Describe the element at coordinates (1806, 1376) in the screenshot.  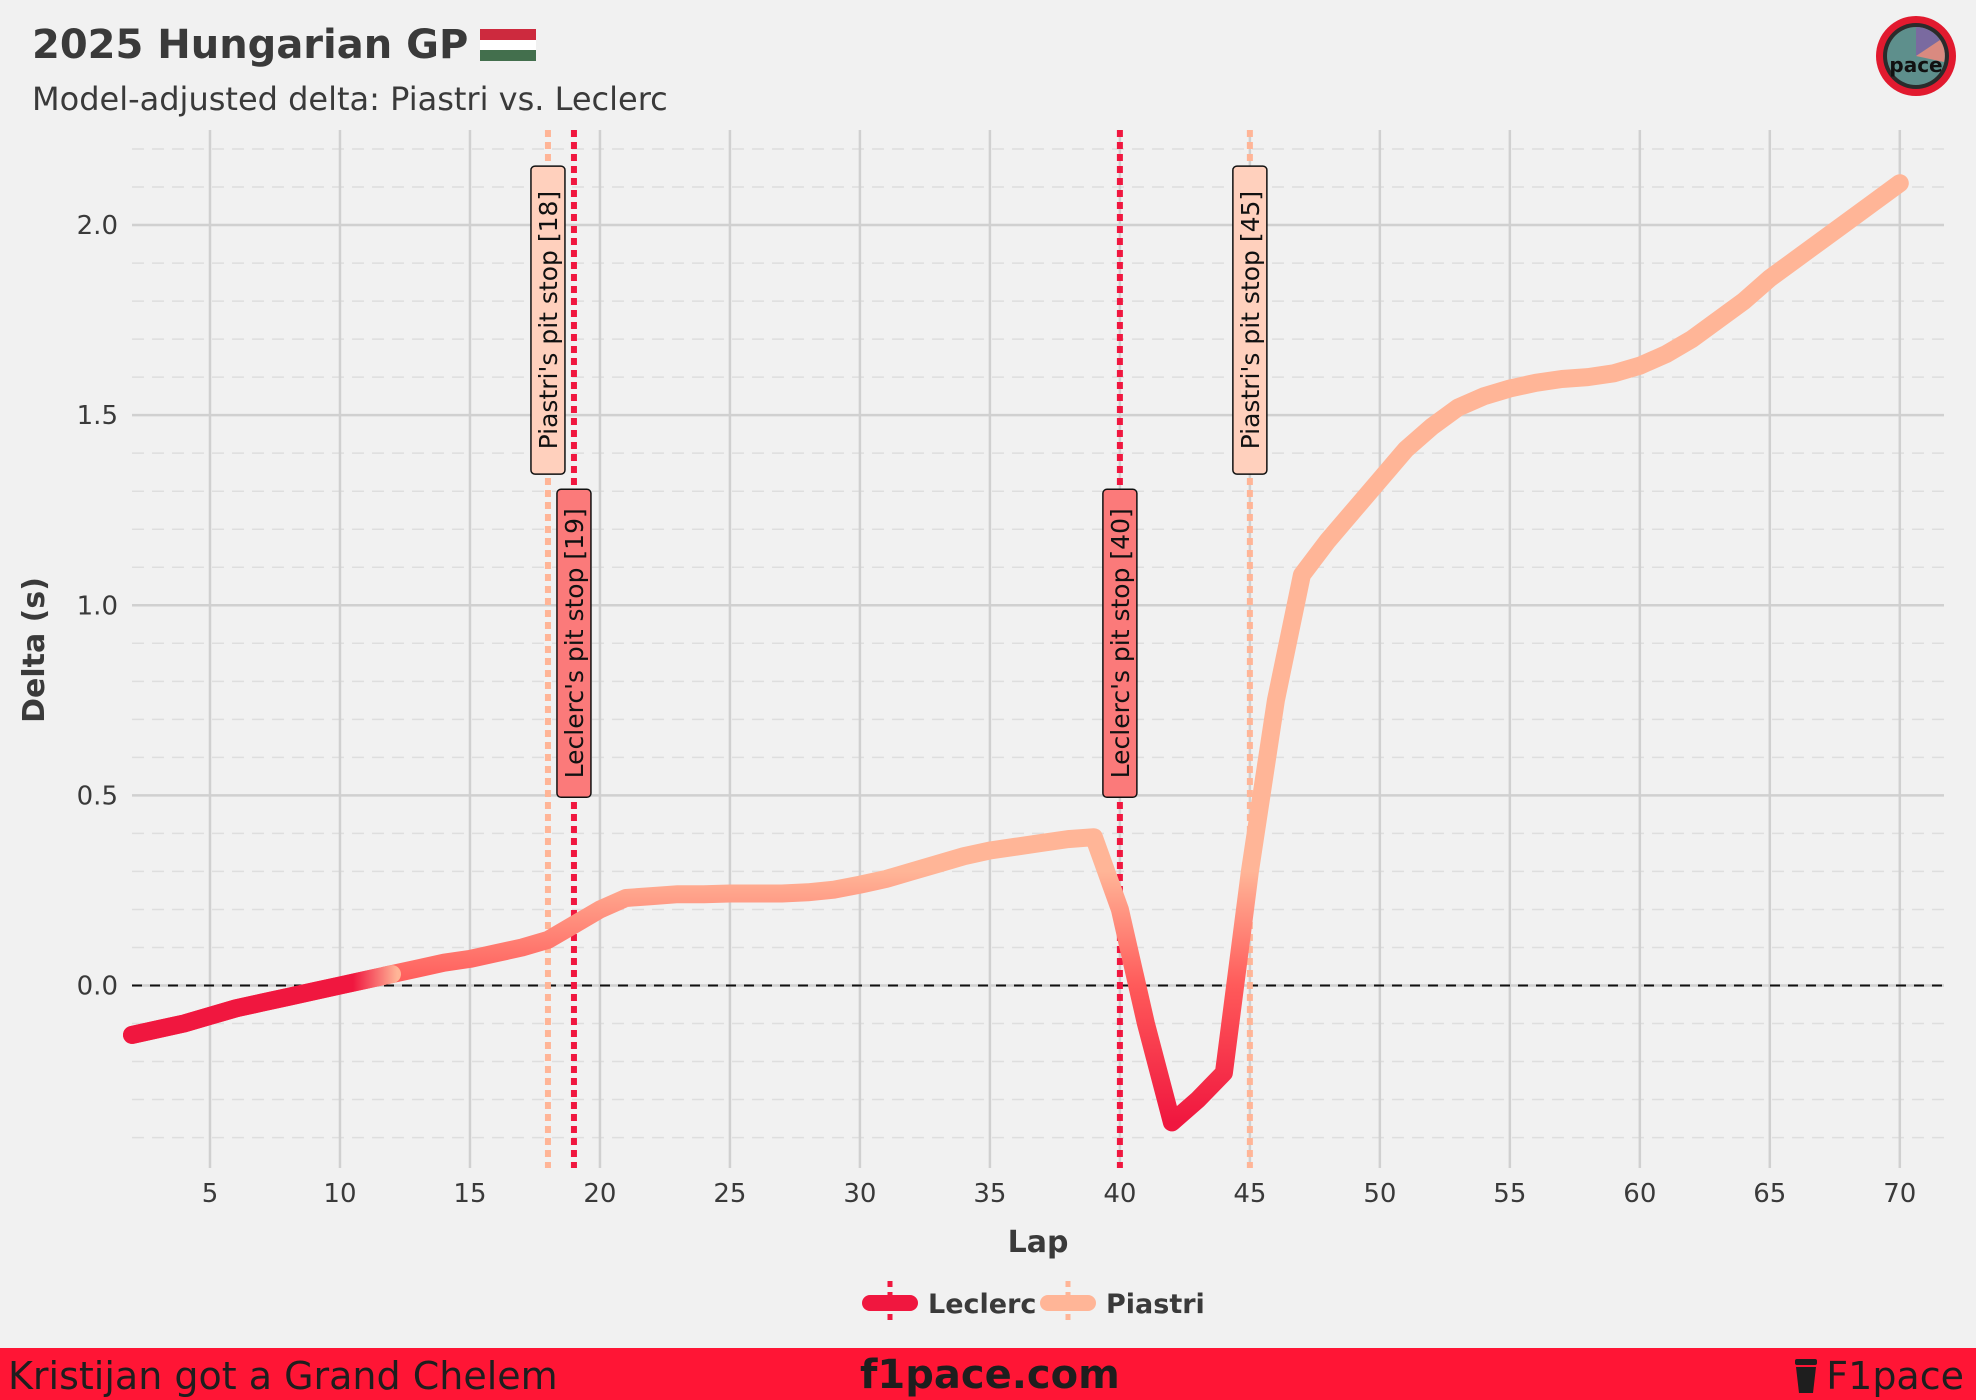
I see `cup-icon` at that location.